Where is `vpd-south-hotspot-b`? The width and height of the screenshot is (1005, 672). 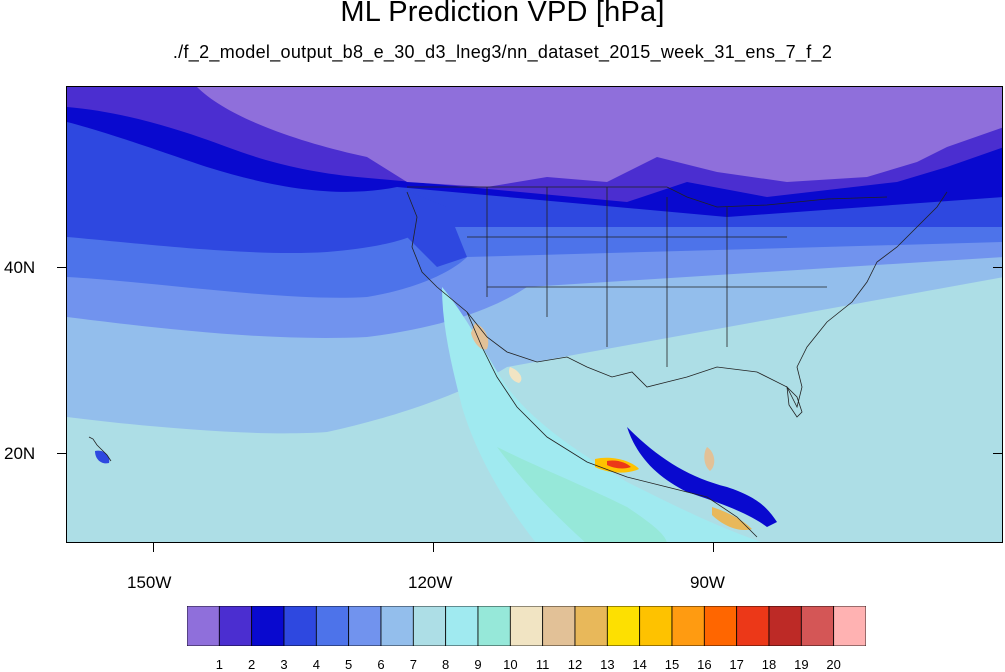 vpd-south-hotspot-b is located at coordinates (619, 464).